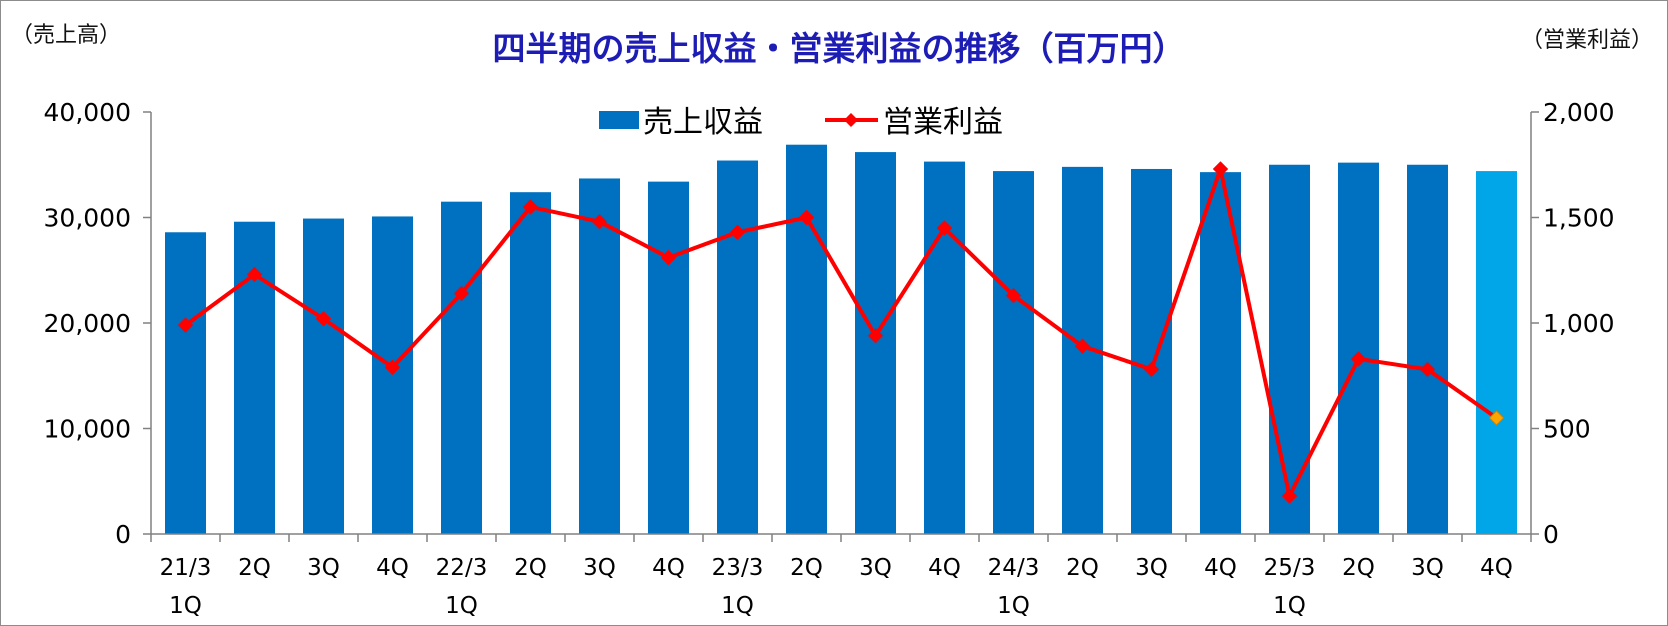  What do you see at coordinates (1551, 534) in the screenshot?
I see `right-tick-label: 0` at bounding box center [1551, 534].